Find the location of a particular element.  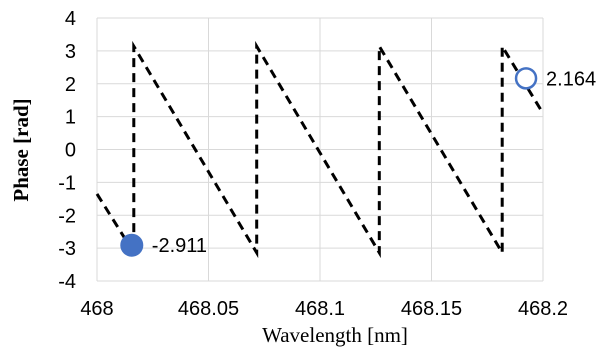

y-tick-label: 0 is located at coordinates (70, 151).